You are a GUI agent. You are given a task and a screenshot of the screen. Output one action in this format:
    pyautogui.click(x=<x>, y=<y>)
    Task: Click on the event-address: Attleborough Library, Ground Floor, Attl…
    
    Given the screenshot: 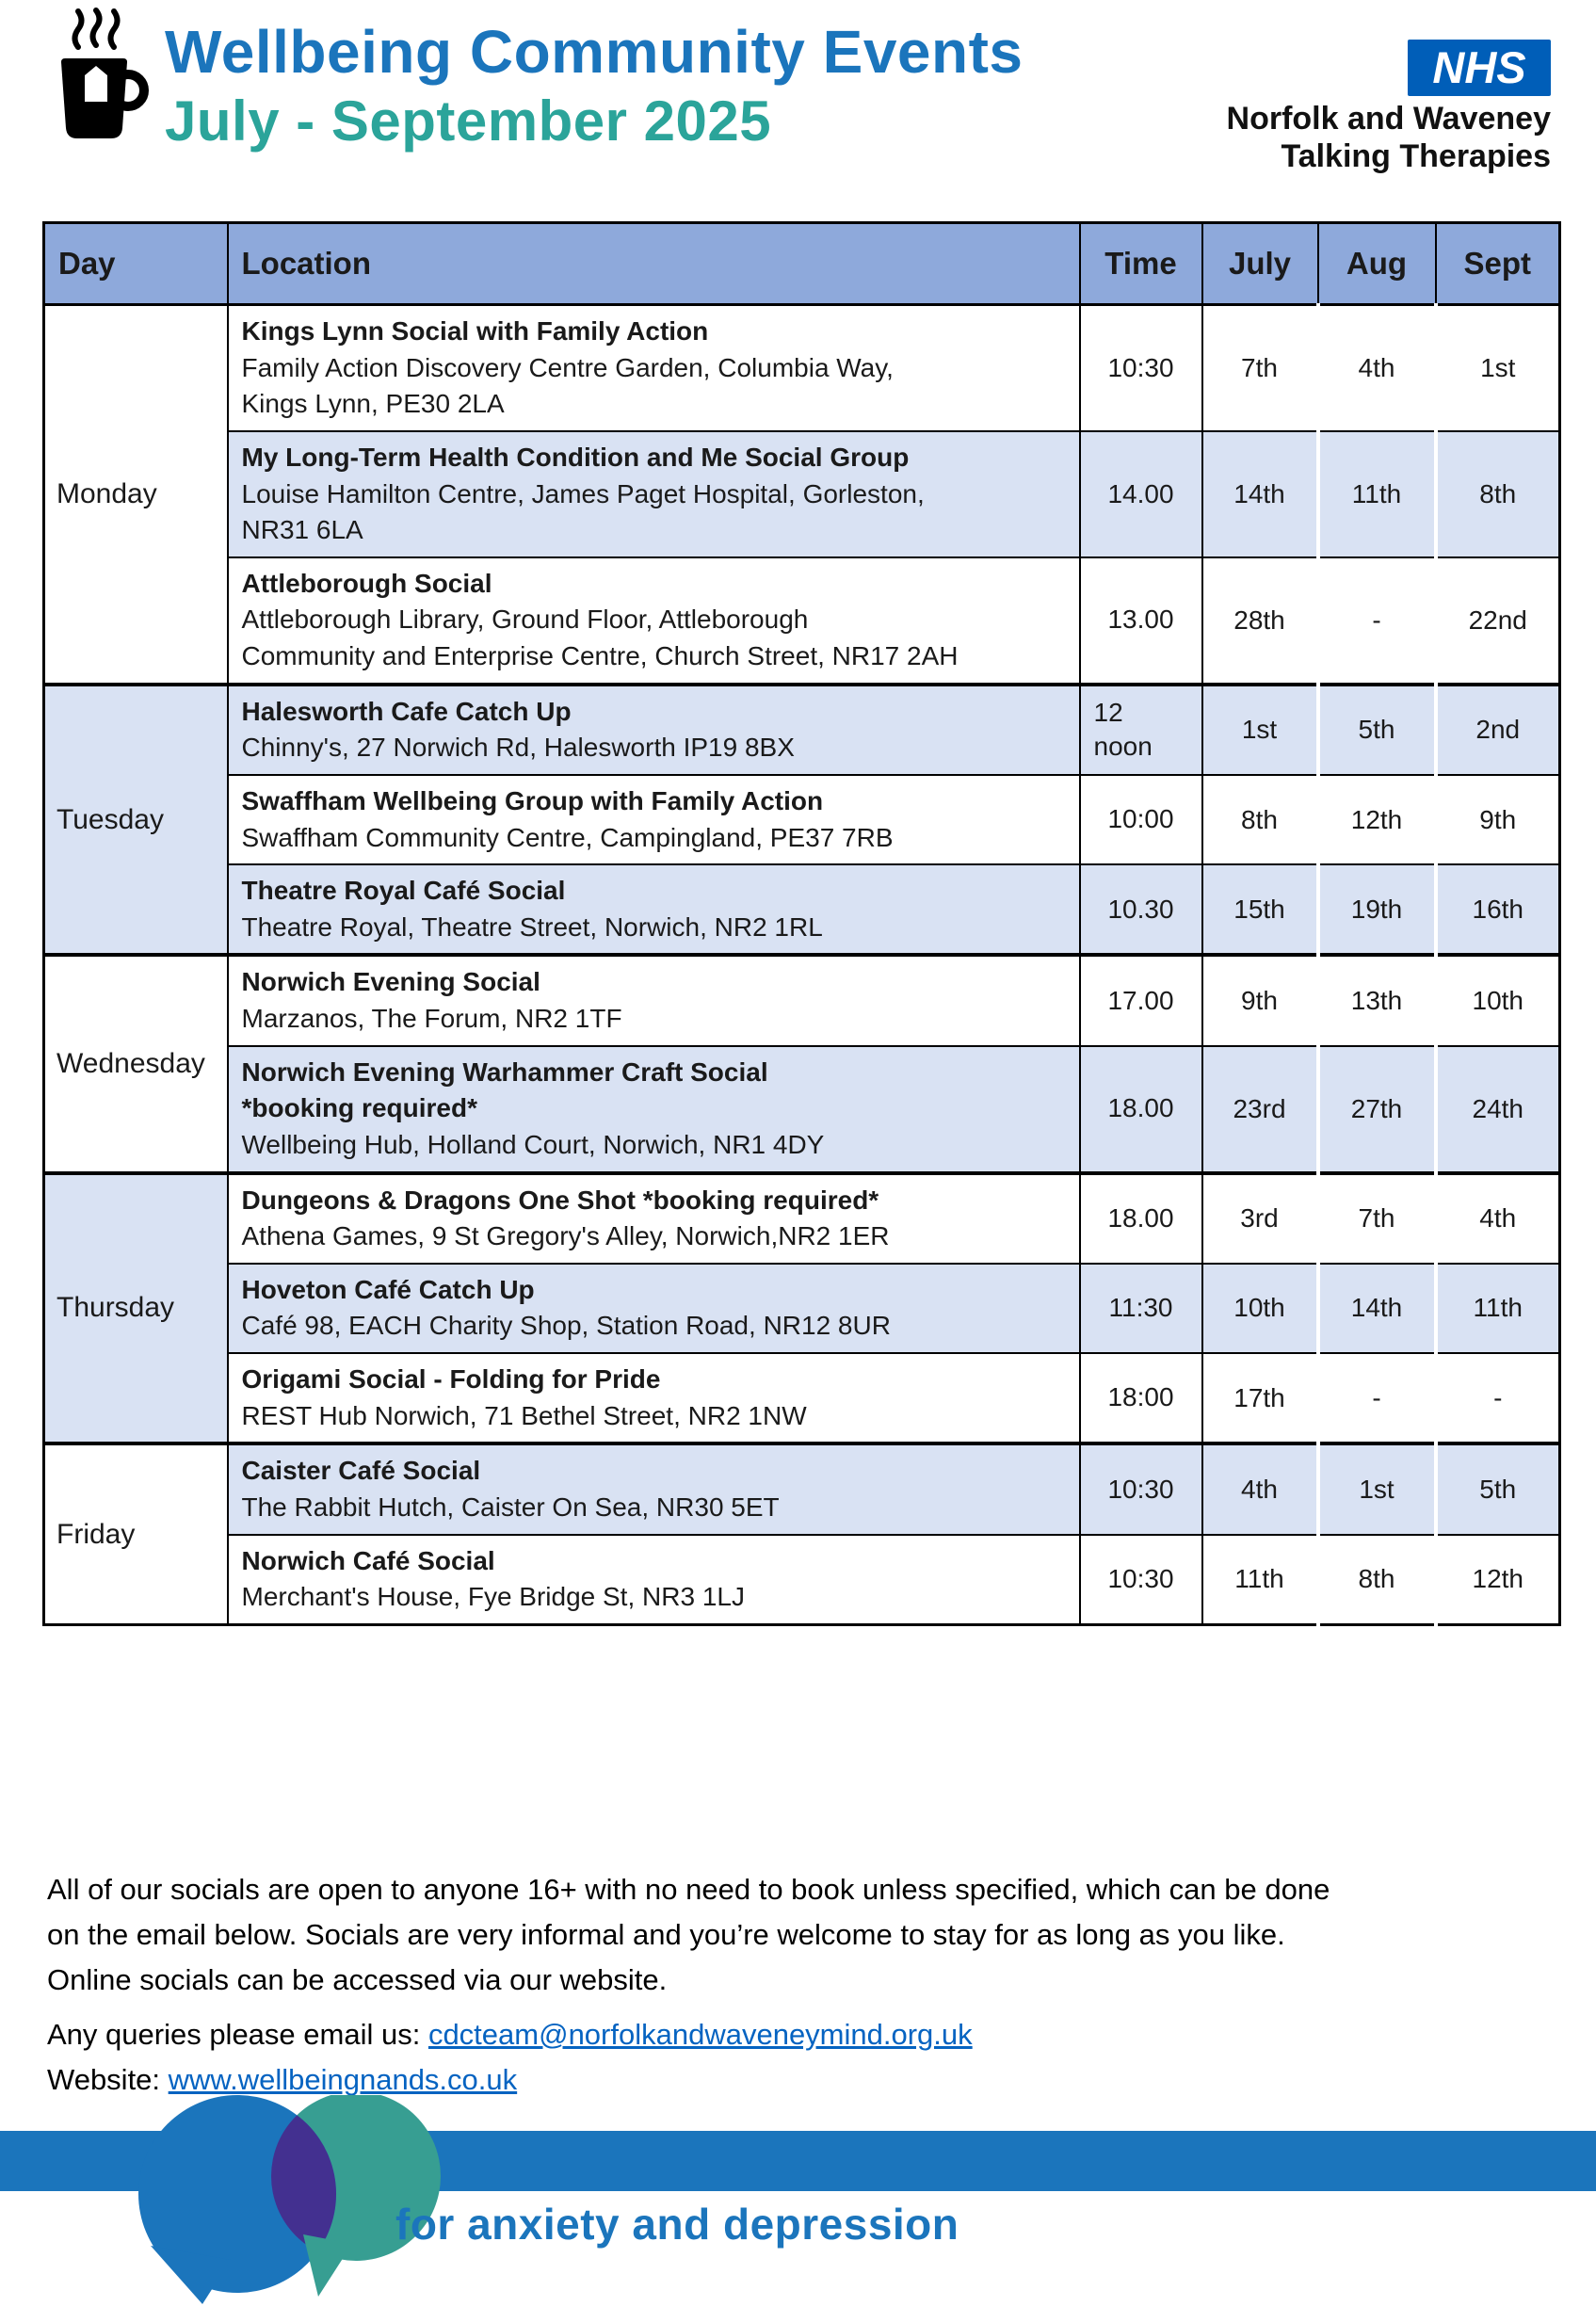 What is the action you would take?
    pyautogui.click(x=600, y=637)
    